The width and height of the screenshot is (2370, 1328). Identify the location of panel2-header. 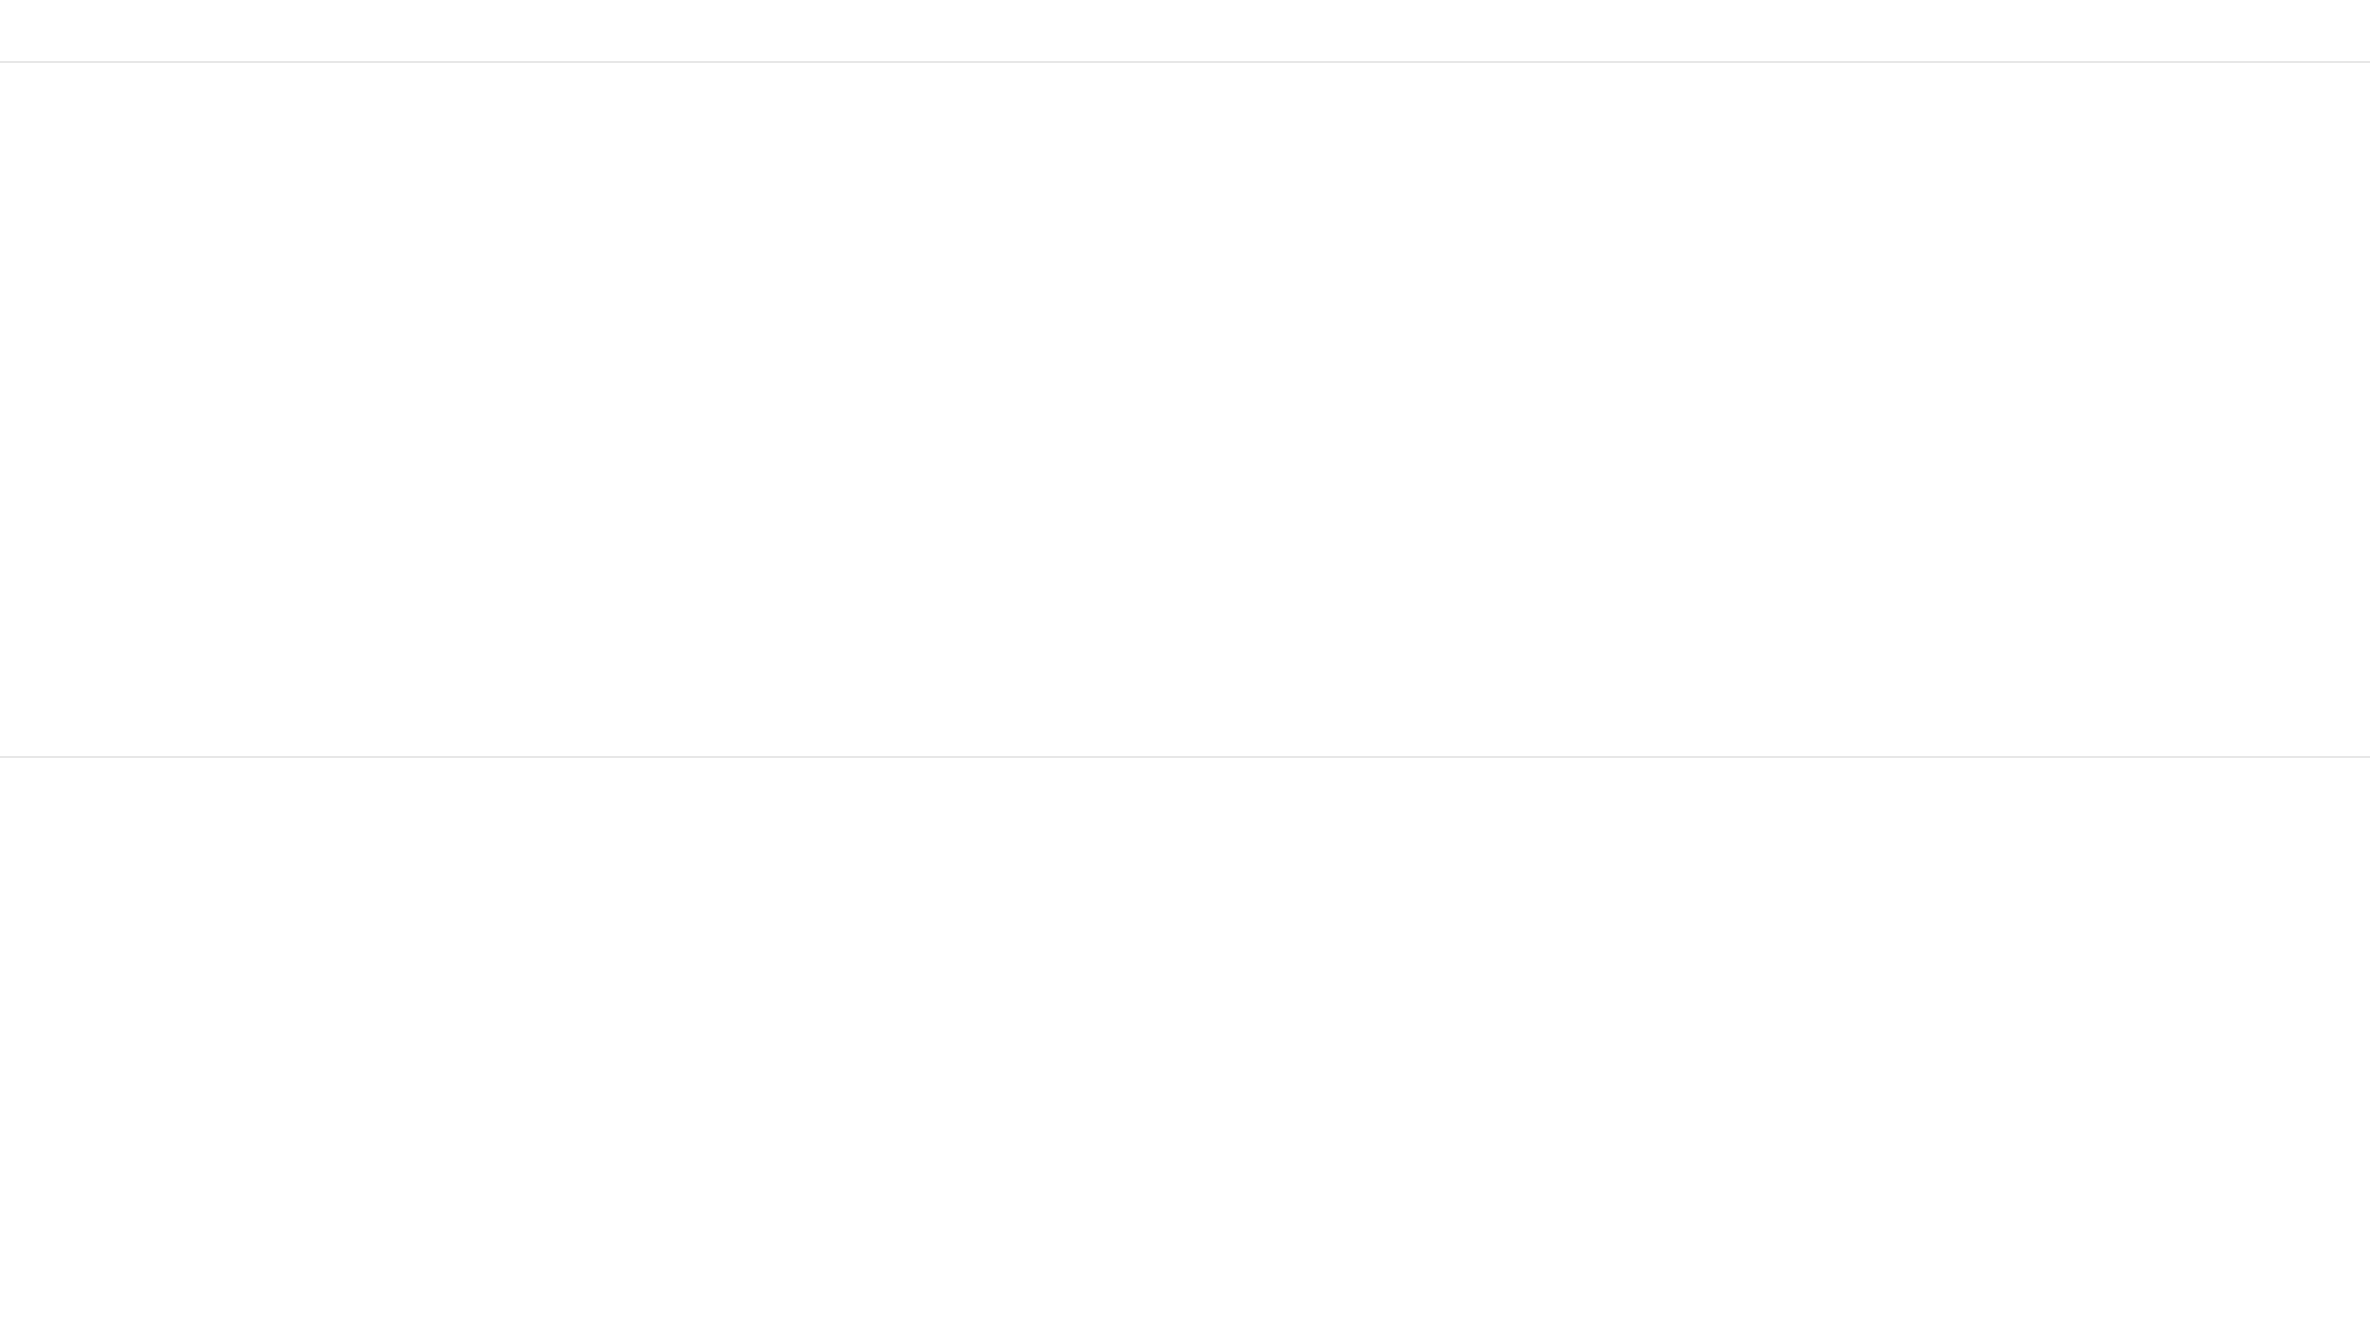
(1185, 726).